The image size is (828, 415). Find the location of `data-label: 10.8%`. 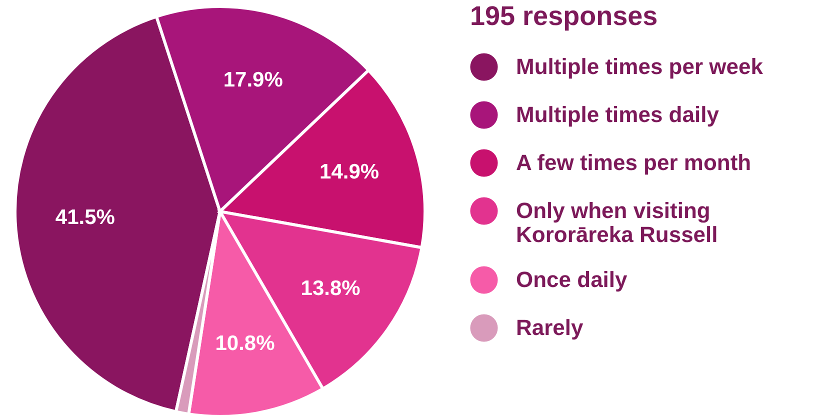

data-label: 10.8% is located at coordinates (245, 344).